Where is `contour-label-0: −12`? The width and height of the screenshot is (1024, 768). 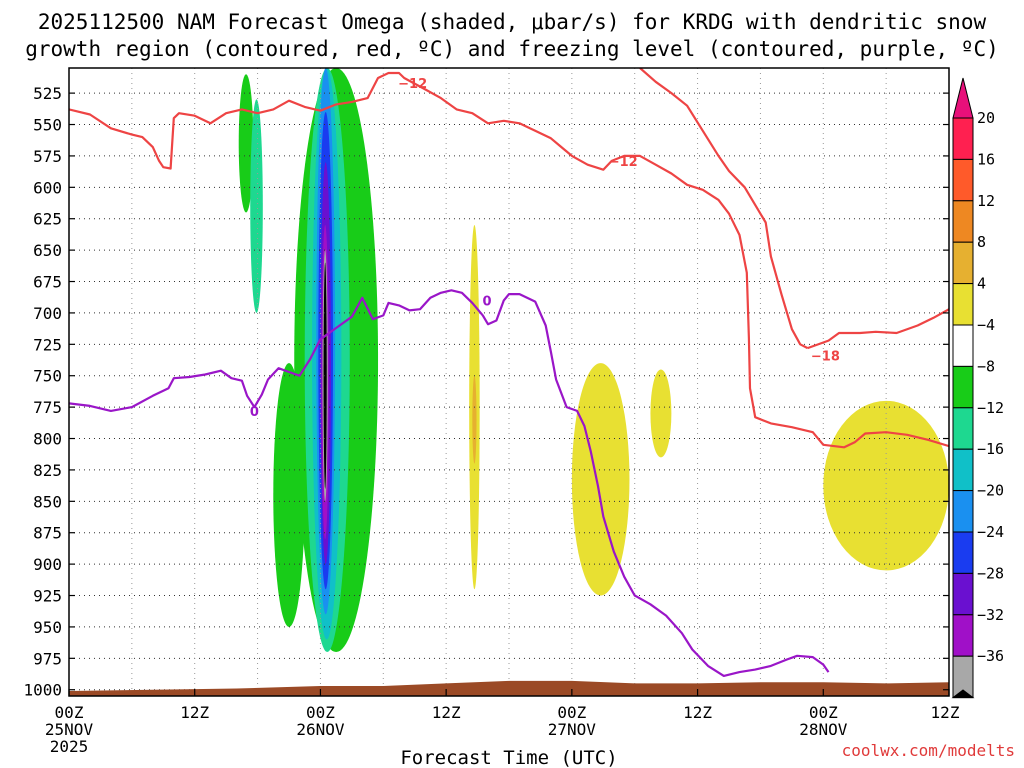 contour-label-0: −12 is located at coordinates (412, 84).